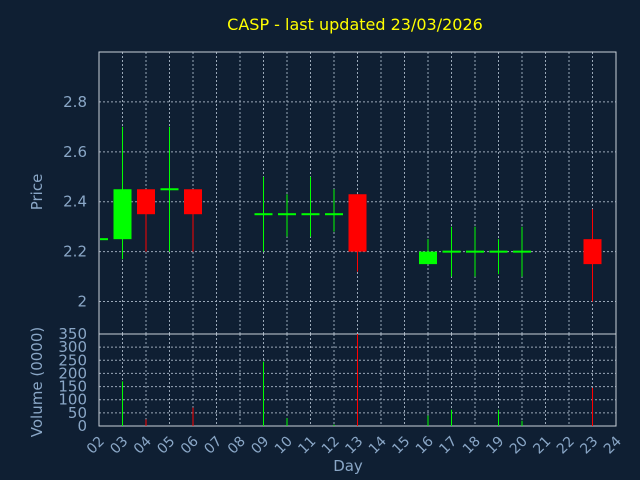  What do you see at coordinates (495, 446) in the screenshot?
I see `day-tick-label: 19` at bounding box center [495, 446].